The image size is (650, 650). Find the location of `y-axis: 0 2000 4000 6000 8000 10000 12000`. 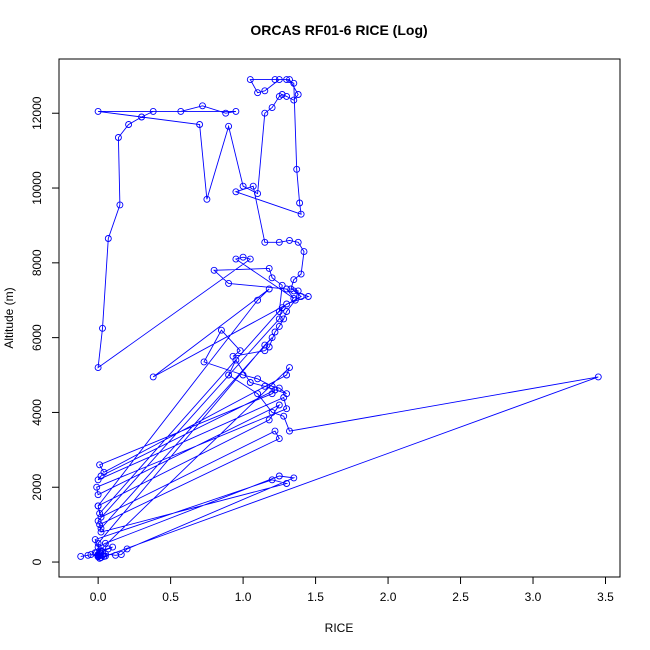

y-axis: 0 2000 4000 6000 8000 10000 12000 is located at coordinates (45, 330).